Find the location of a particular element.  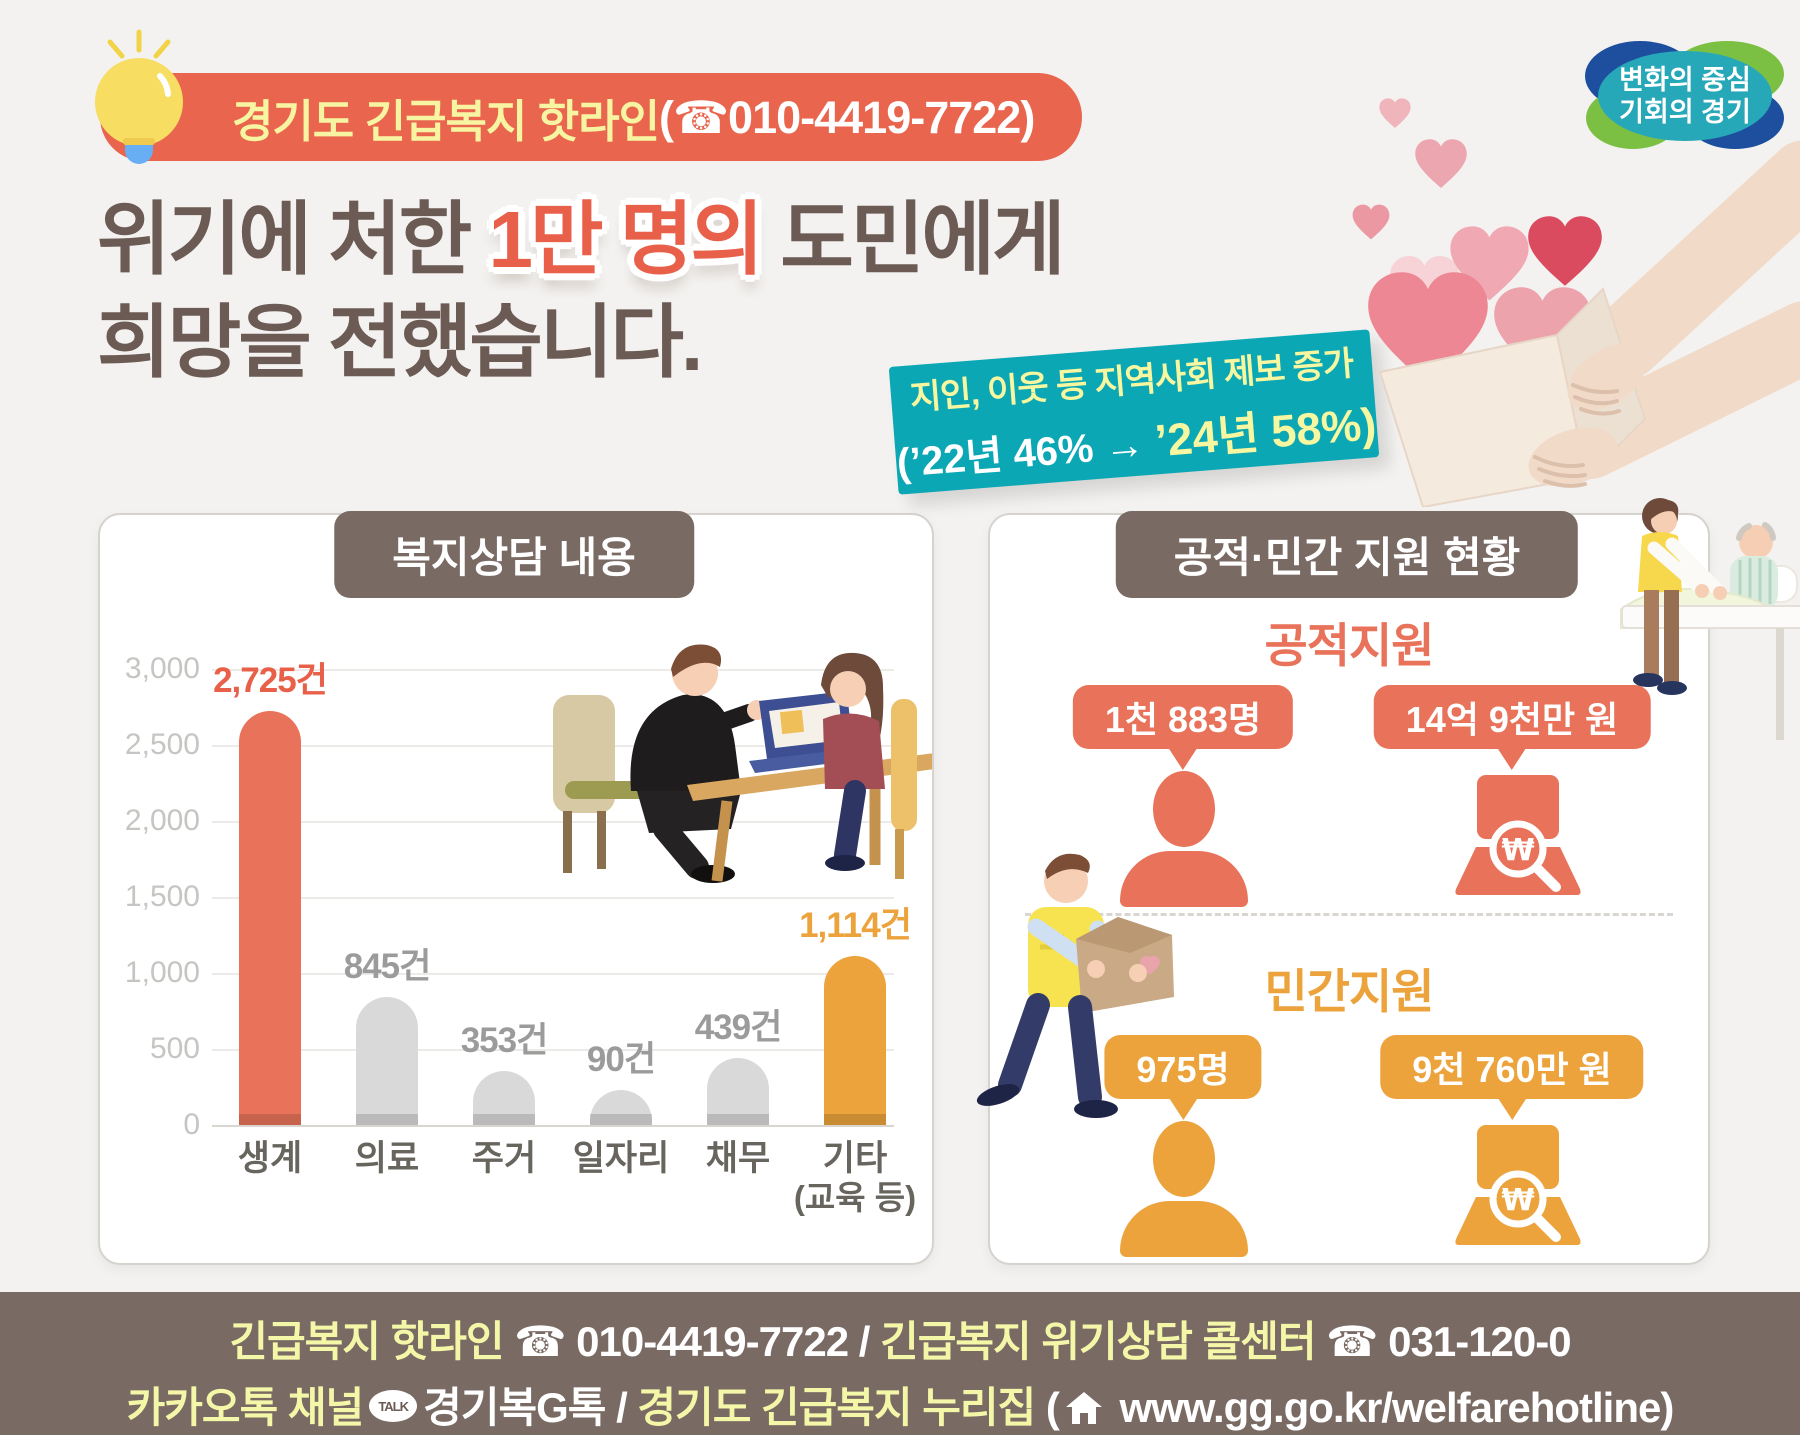

gyeonggi-logo: 변화의 중심 기회의 경기 is located at coordinates (1685, 98).